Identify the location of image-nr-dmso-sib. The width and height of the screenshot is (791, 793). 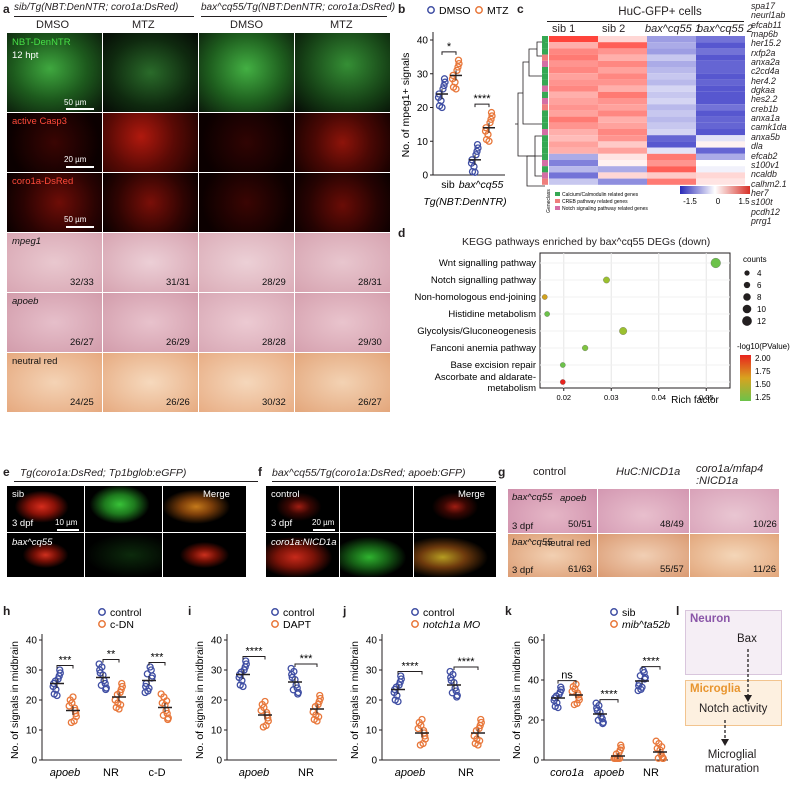
(54, 382).